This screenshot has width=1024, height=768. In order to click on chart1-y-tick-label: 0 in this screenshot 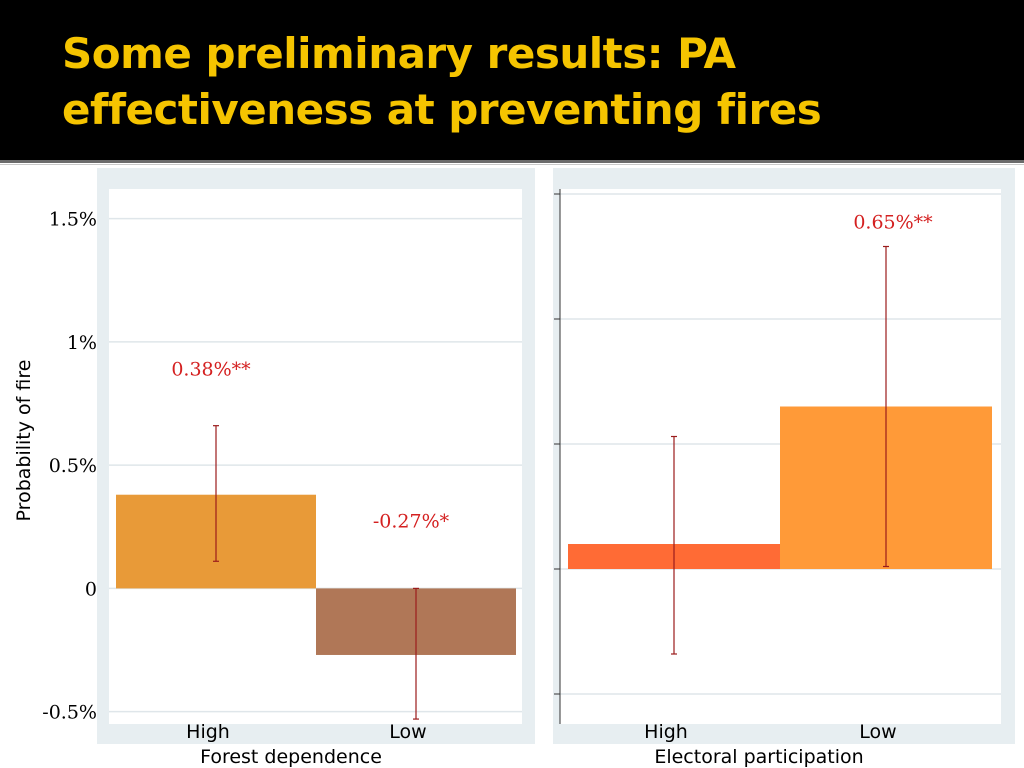, I will do `click(91, 589)`.